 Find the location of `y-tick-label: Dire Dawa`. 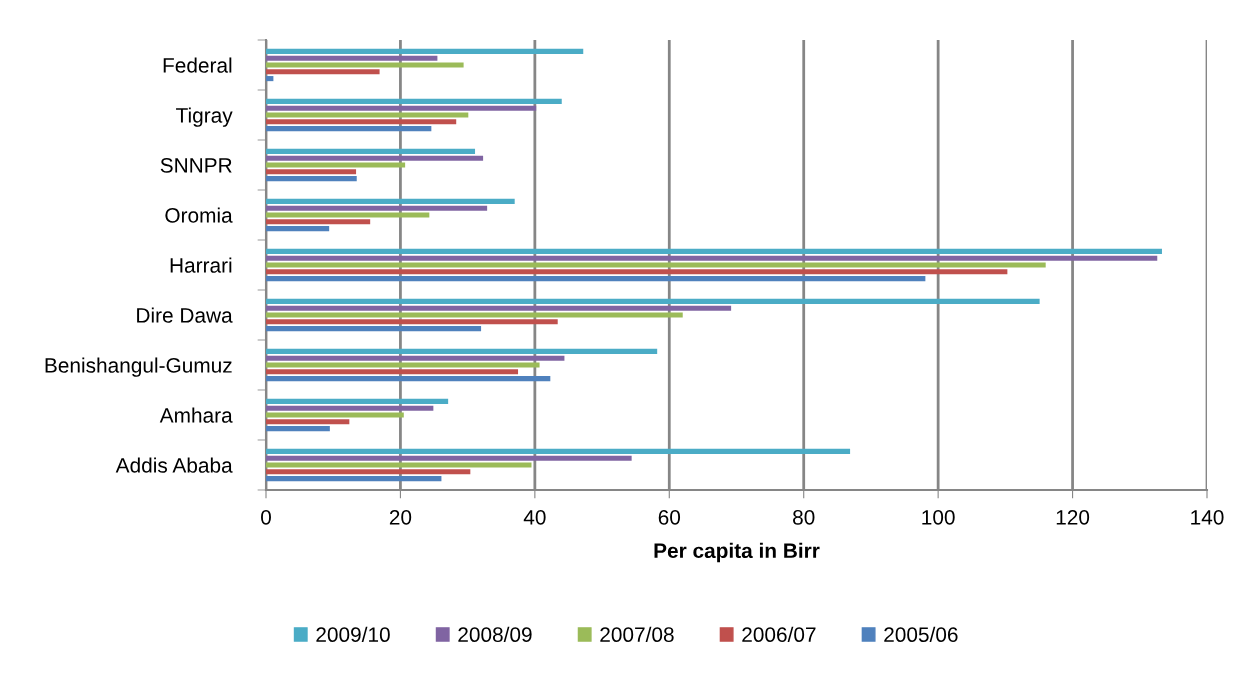

y-tick-label: Dire Dawa is located at coordinates (185, 315).